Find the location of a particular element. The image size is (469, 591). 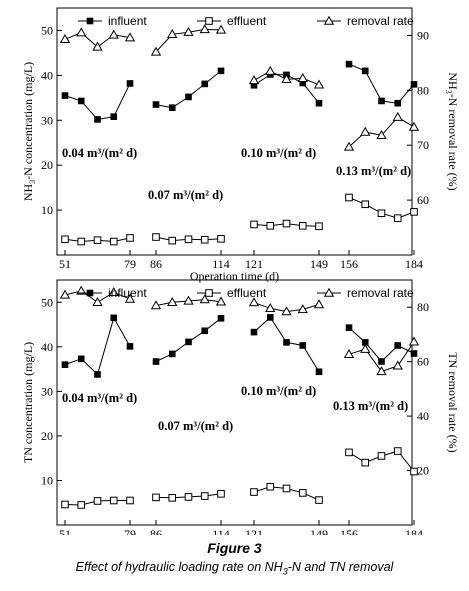

right-tick-label: 80 is located at coordinates (423, 90).